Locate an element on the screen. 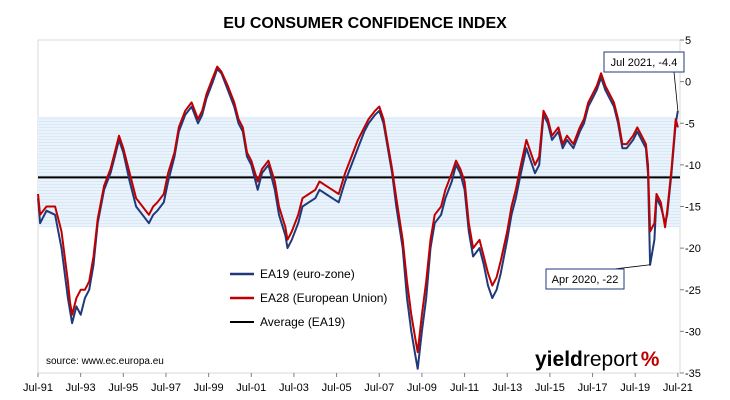 The width and height of the screenshot is (730, 400). x-tick-label: Jul-01 is located at coordinates (251, 388).